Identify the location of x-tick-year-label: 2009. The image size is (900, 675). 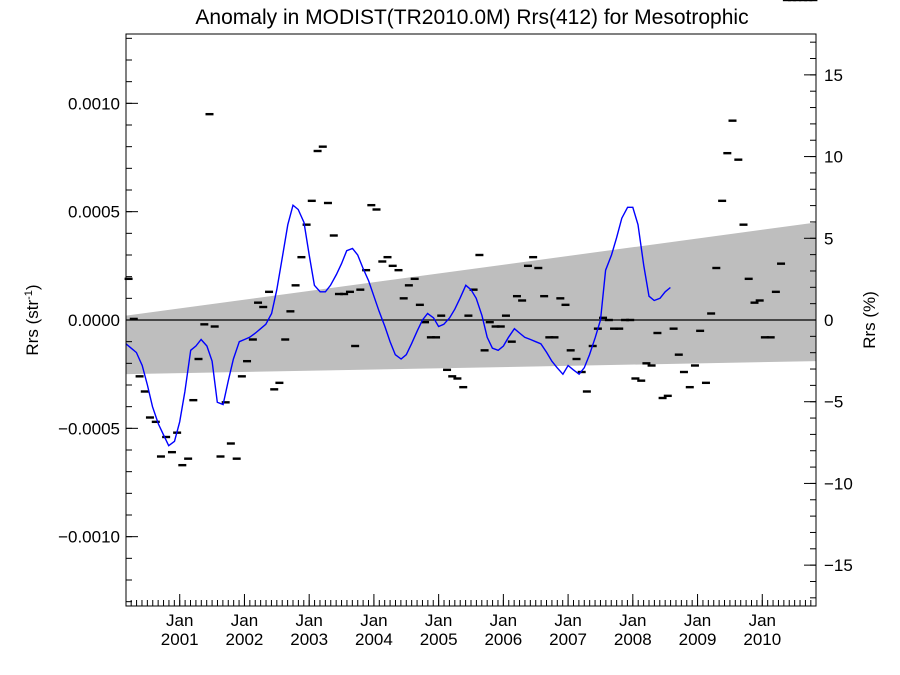
(698, 639).